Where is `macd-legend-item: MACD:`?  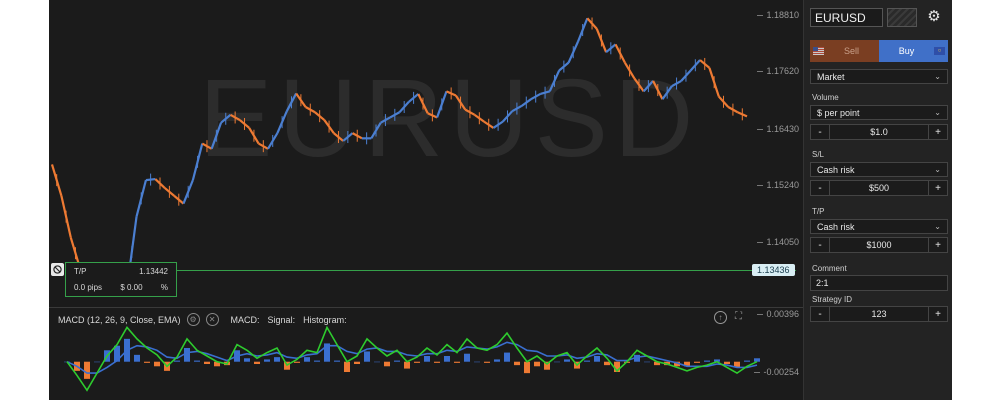
macd-legend-item: MACD: is located at coordinates (245, 319).